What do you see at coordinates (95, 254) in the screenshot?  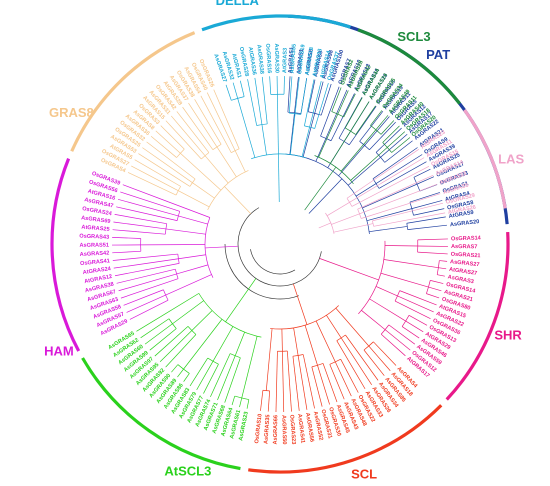 I see `leaf-label: AsGRAS42` at bounding box center [95, 254].